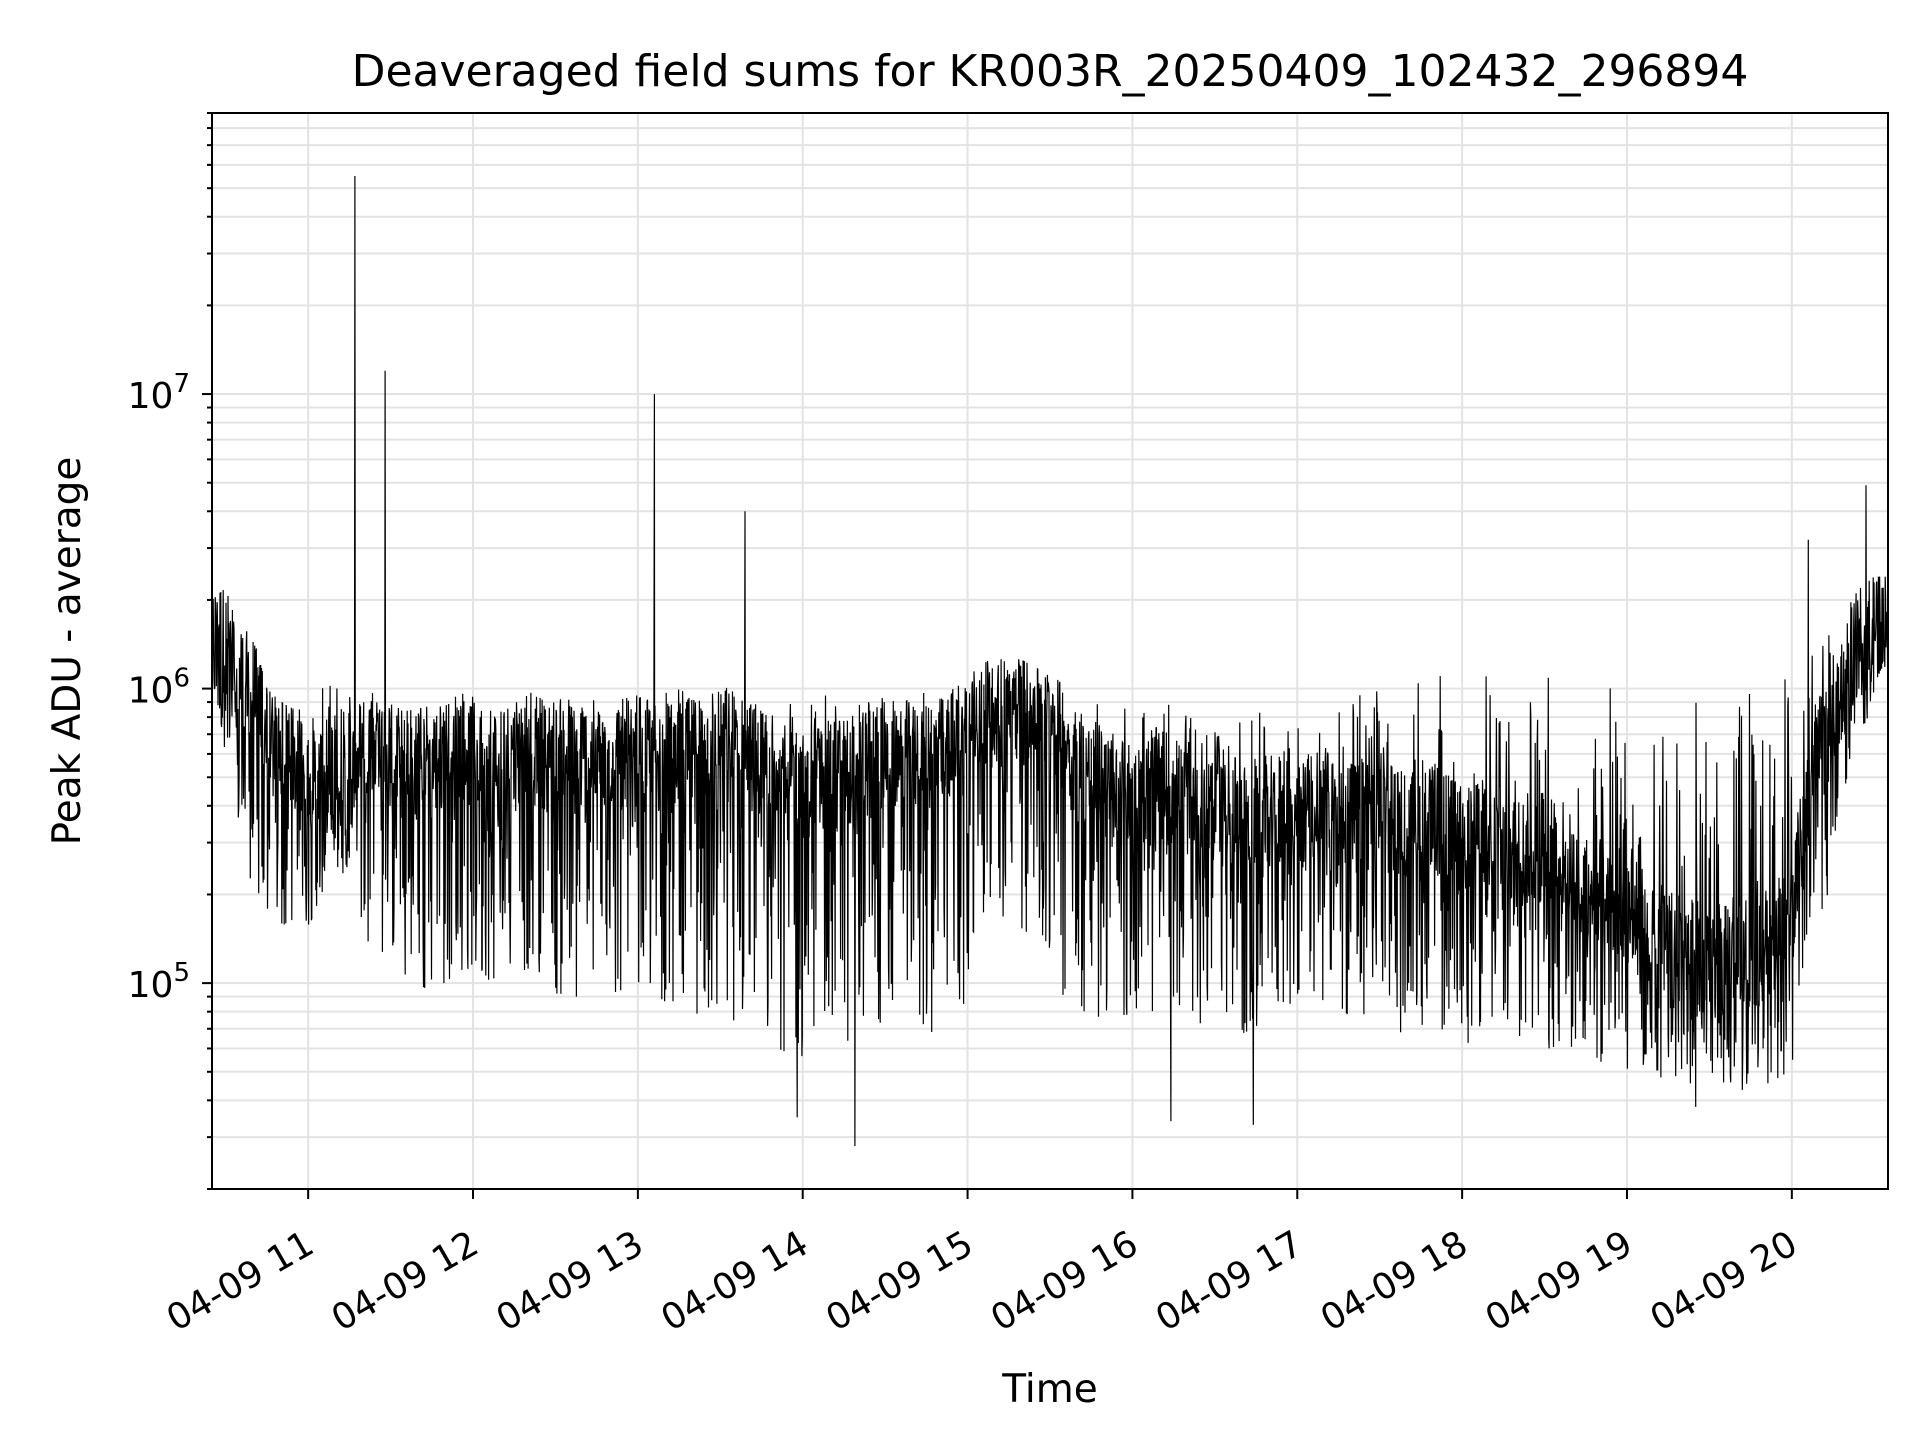 This screenshot has width=1920, height=1440. Describe the element at coordinates (181, 679) in the screenshot. I see `y-tick-exponent: 6` at that location.